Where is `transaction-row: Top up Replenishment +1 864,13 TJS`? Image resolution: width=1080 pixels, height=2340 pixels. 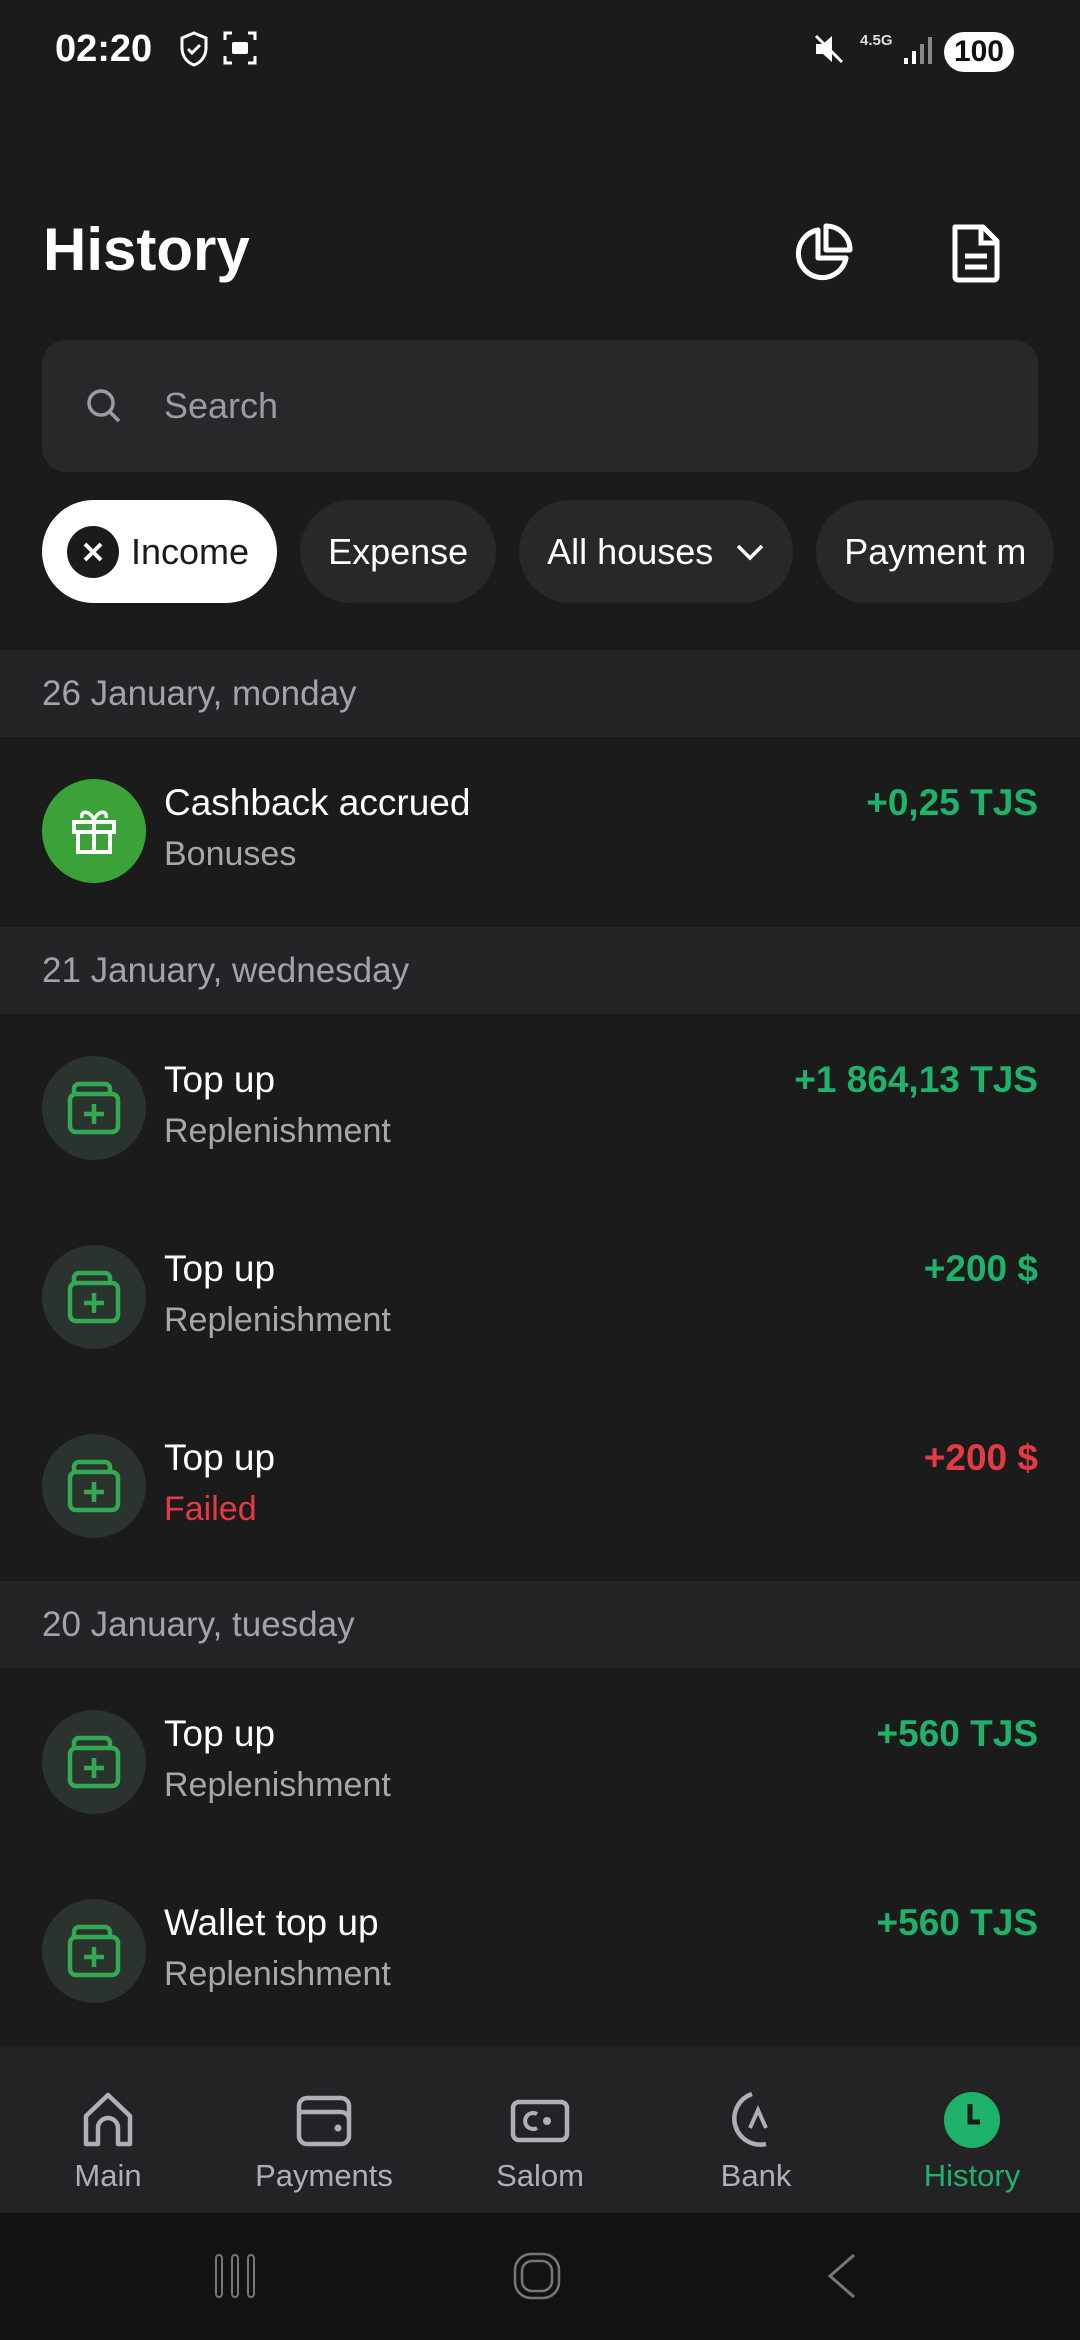 transaction-row: Top up Replenishment +1 864,13 TJS is located at coordinates (540, 1108).